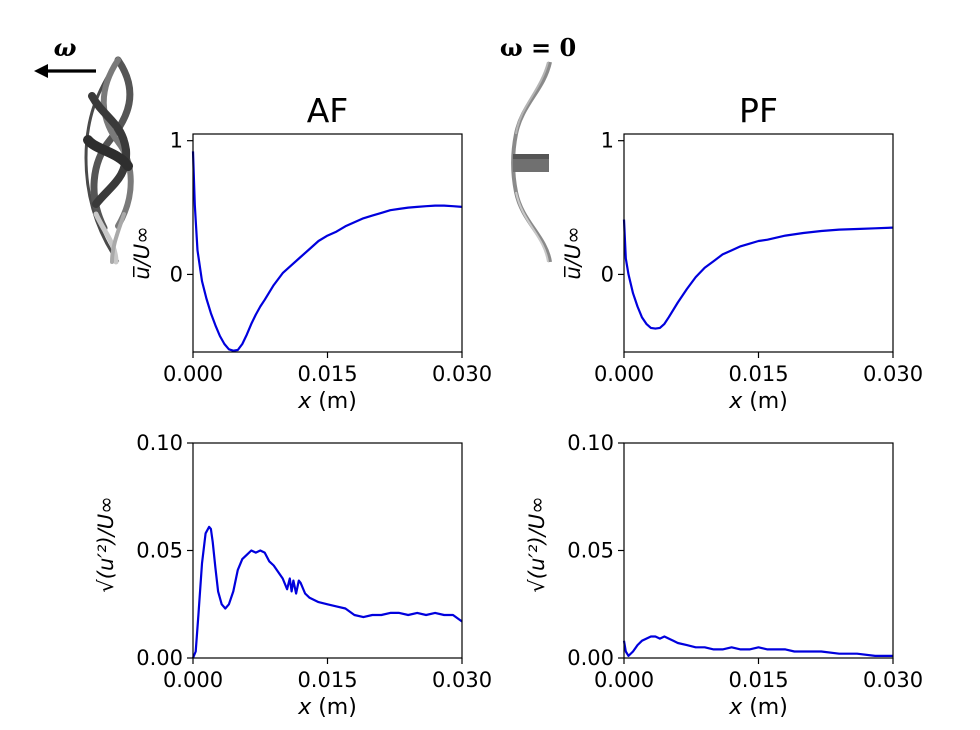 The width and height of the screenshot is (980, 730). Describe the element at coordinates (106, 544) in the screenshot. I see `af_rms-ylabel: √(u′²)/U∞` at that location.